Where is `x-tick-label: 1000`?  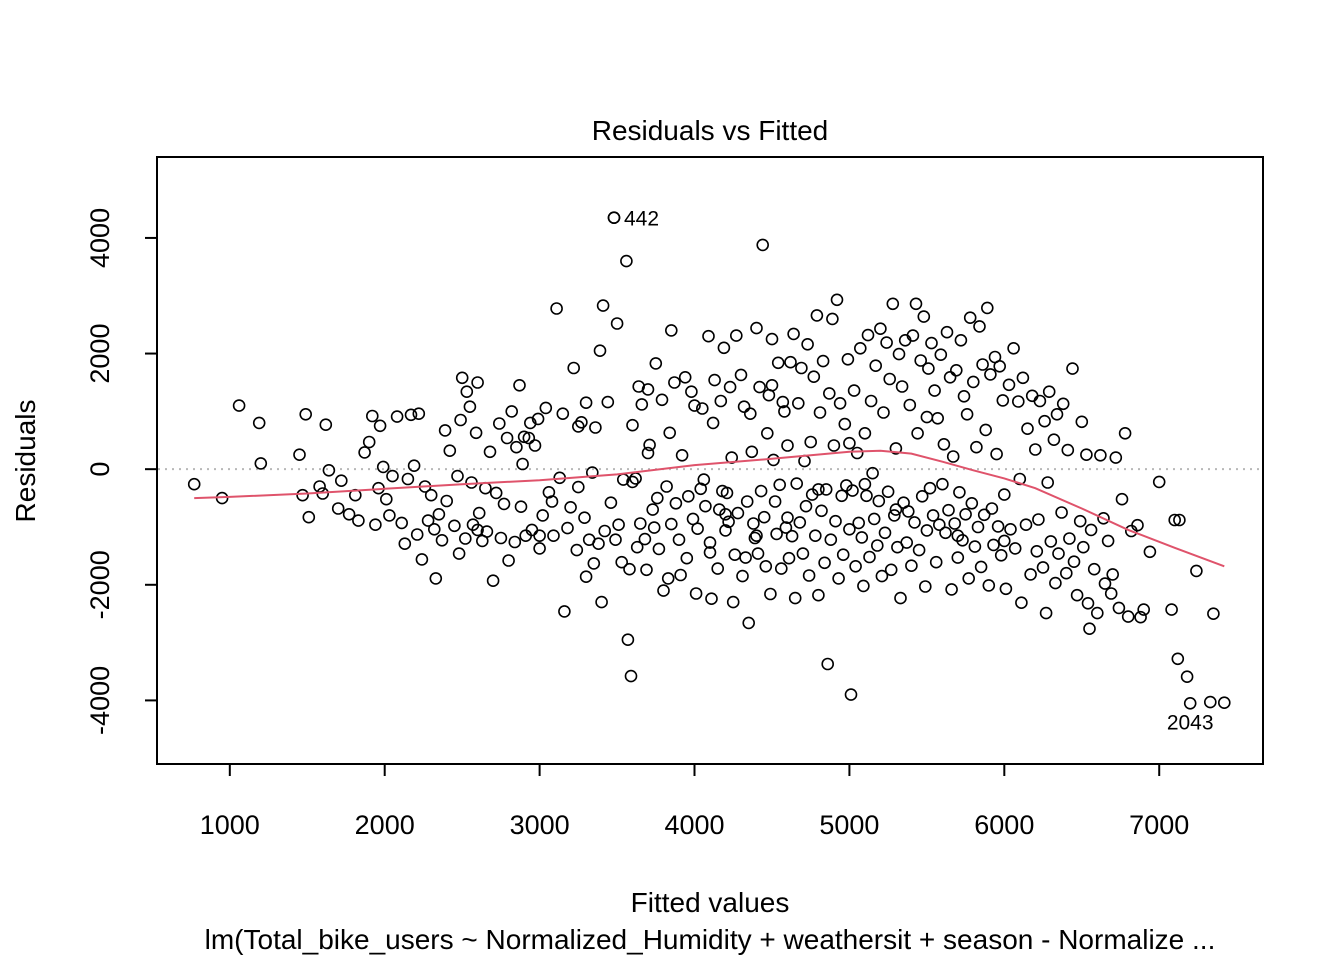
x-tick-label: 1000 is located at coordinates (230, 825).